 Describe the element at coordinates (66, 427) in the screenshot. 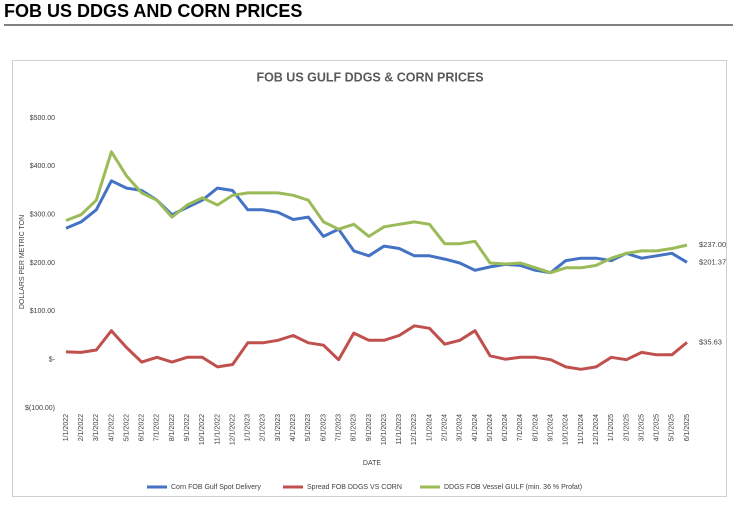

I see `x-tick-label: 1/1/2022` at that location.